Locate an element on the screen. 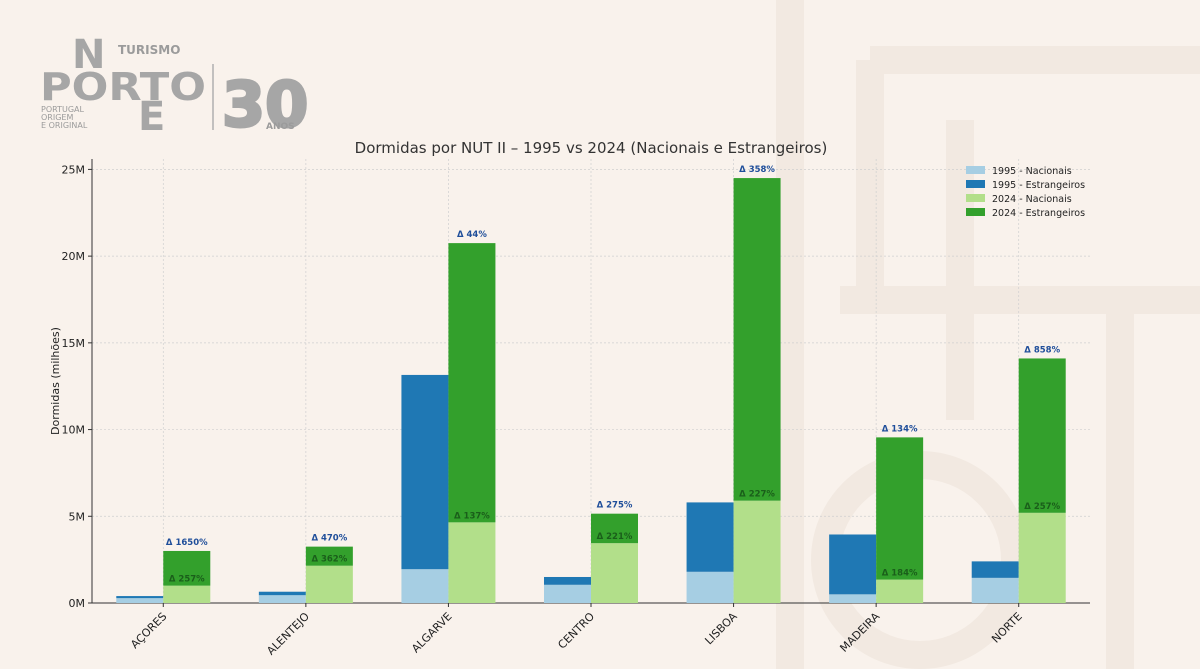 This screenshot has width=1200, height=669. x-tick-label: AÇORES is located at coordinates (148, 630).